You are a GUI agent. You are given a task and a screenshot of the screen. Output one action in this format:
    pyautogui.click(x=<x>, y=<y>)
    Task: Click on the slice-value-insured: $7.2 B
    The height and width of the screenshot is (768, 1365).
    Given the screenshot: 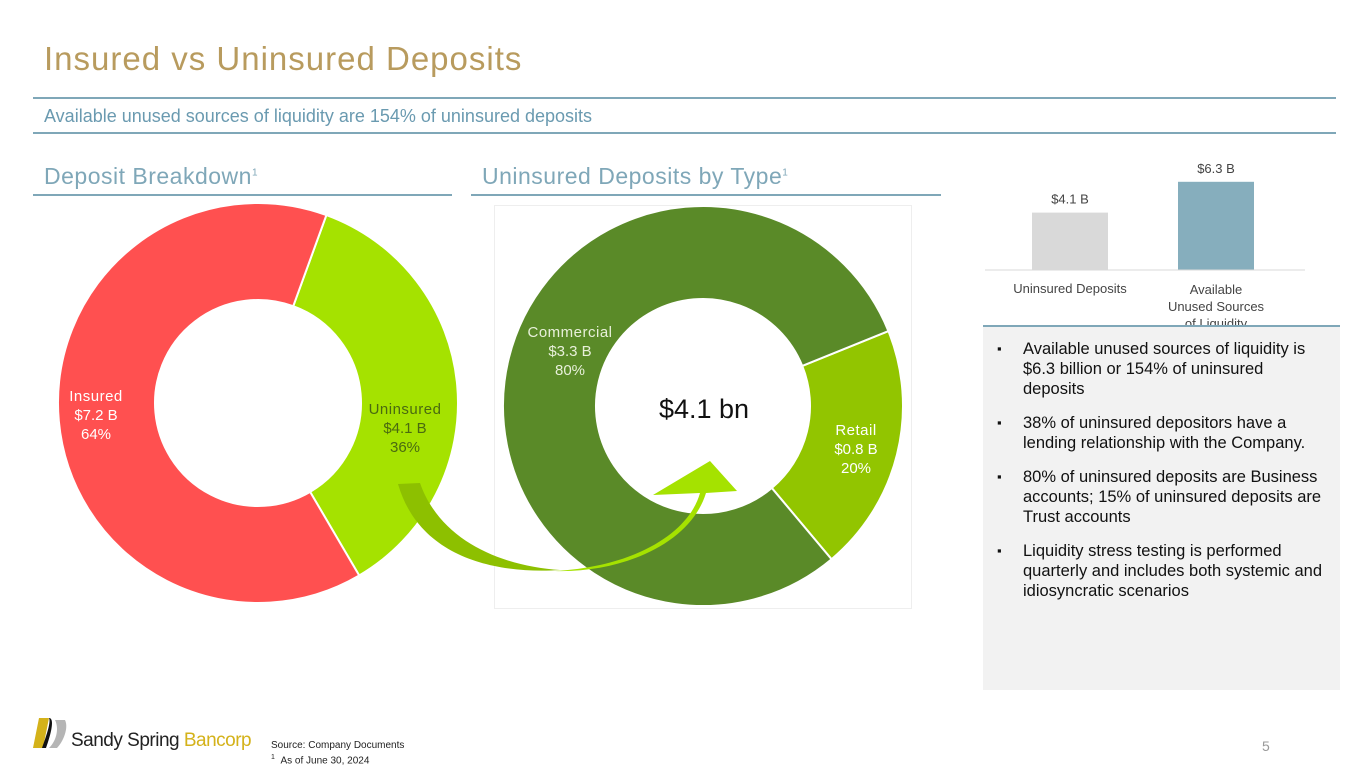 What is the action you would take?
    pyautogui.click(x=95, y=415)
    